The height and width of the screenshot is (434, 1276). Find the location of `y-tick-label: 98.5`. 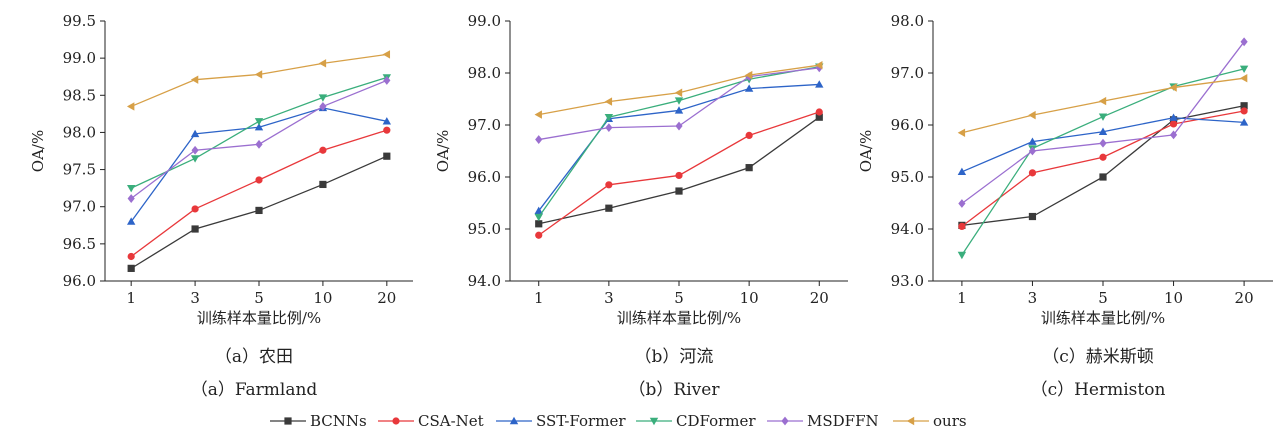

y-tick-label: 98.5 is located at coordinates (79, 95).